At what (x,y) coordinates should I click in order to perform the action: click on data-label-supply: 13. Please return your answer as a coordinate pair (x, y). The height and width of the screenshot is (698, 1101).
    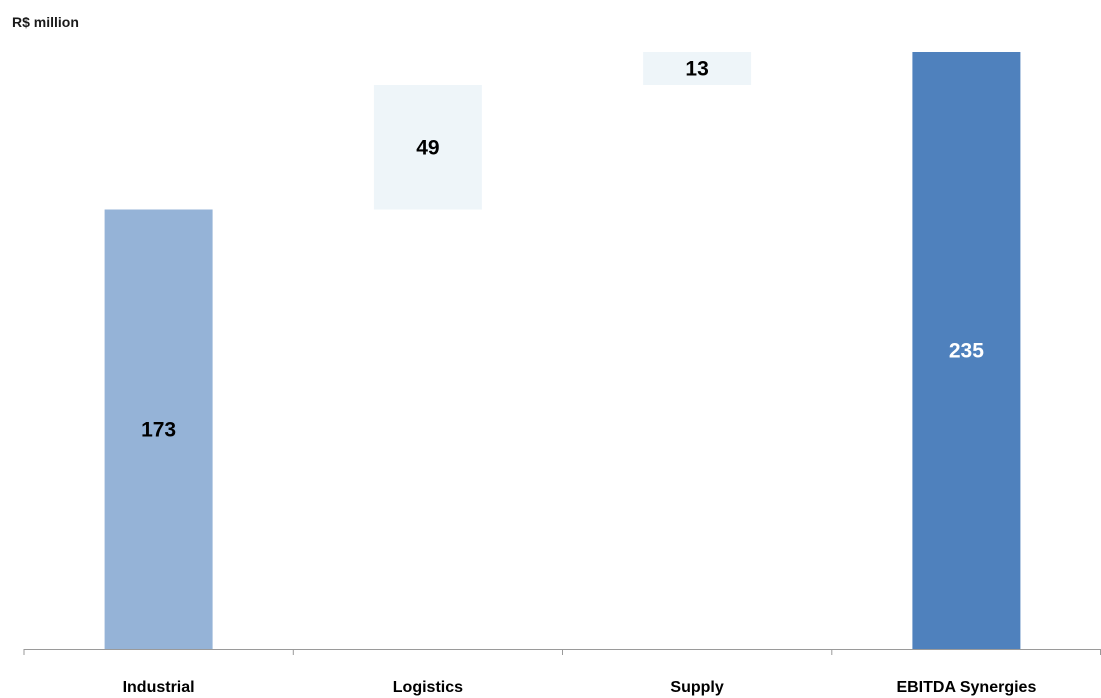
    Looking at the image, I should click on (696, 69).